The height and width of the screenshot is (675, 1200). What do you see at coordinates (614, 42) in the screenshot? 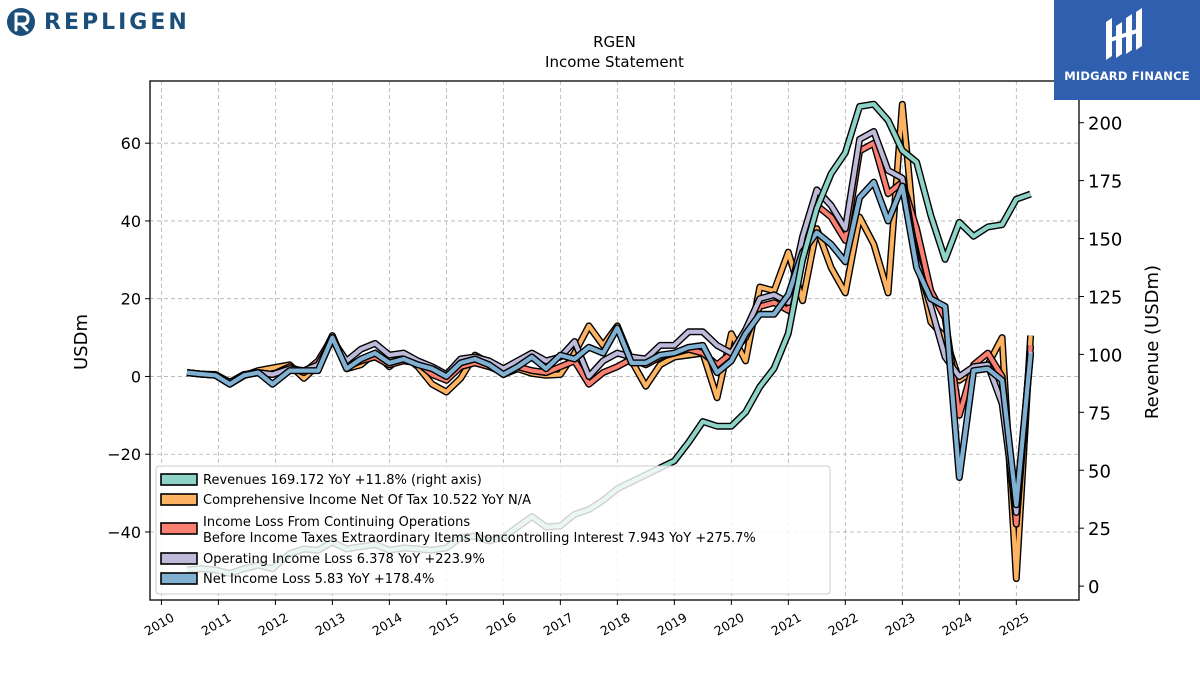
I see `chart-title: RGEN` at bounding box center [614, 42].